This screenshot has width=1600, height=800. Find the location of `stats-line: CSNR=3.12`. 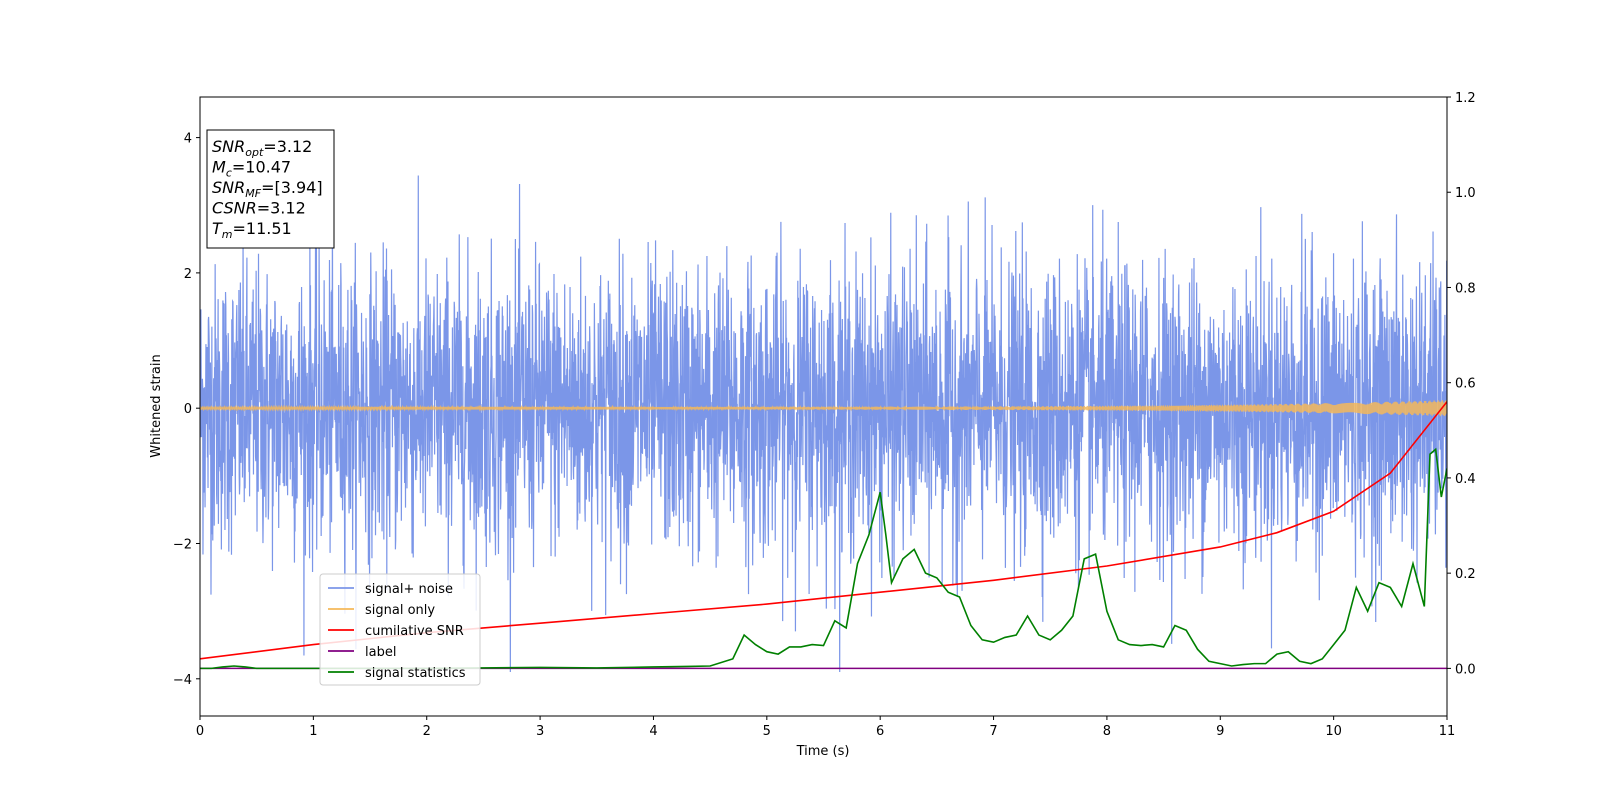

stats-line: CSNR=3.12 is located at coordinates (259, 208).